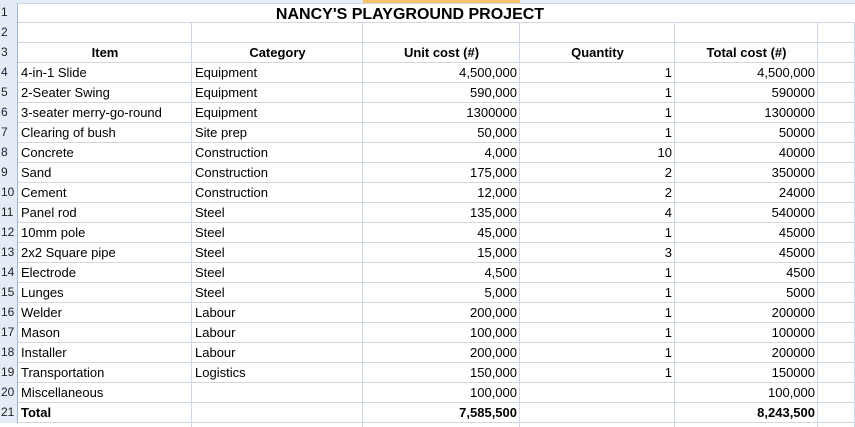 The width and height of the screenshot is (855, 427). I want to click on cell-unit-cost: 590,000, so click(493, 92).